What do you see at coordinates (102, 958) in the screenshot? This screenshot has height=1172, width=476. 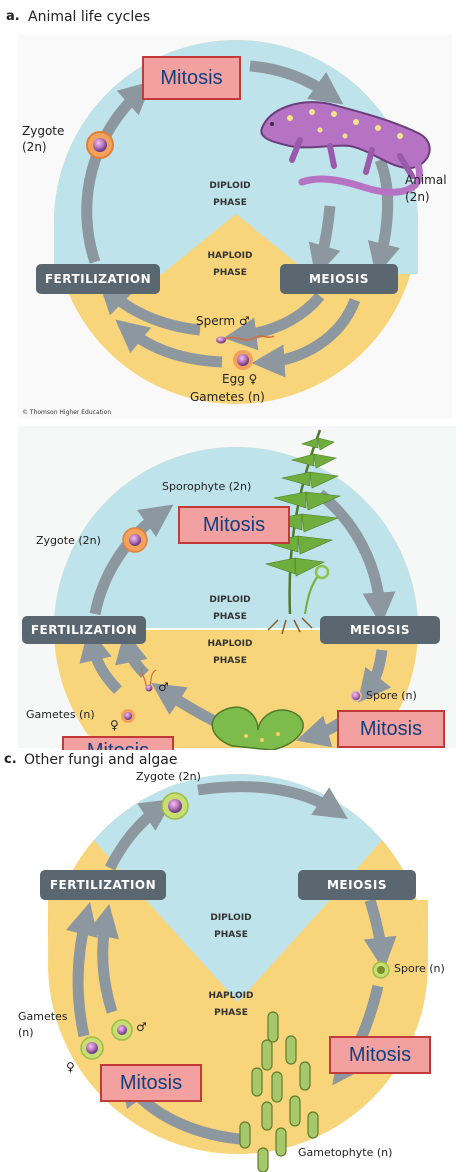 I see `arrow-gametes-to-fertilization-c2` at bounding box center [102, 958].